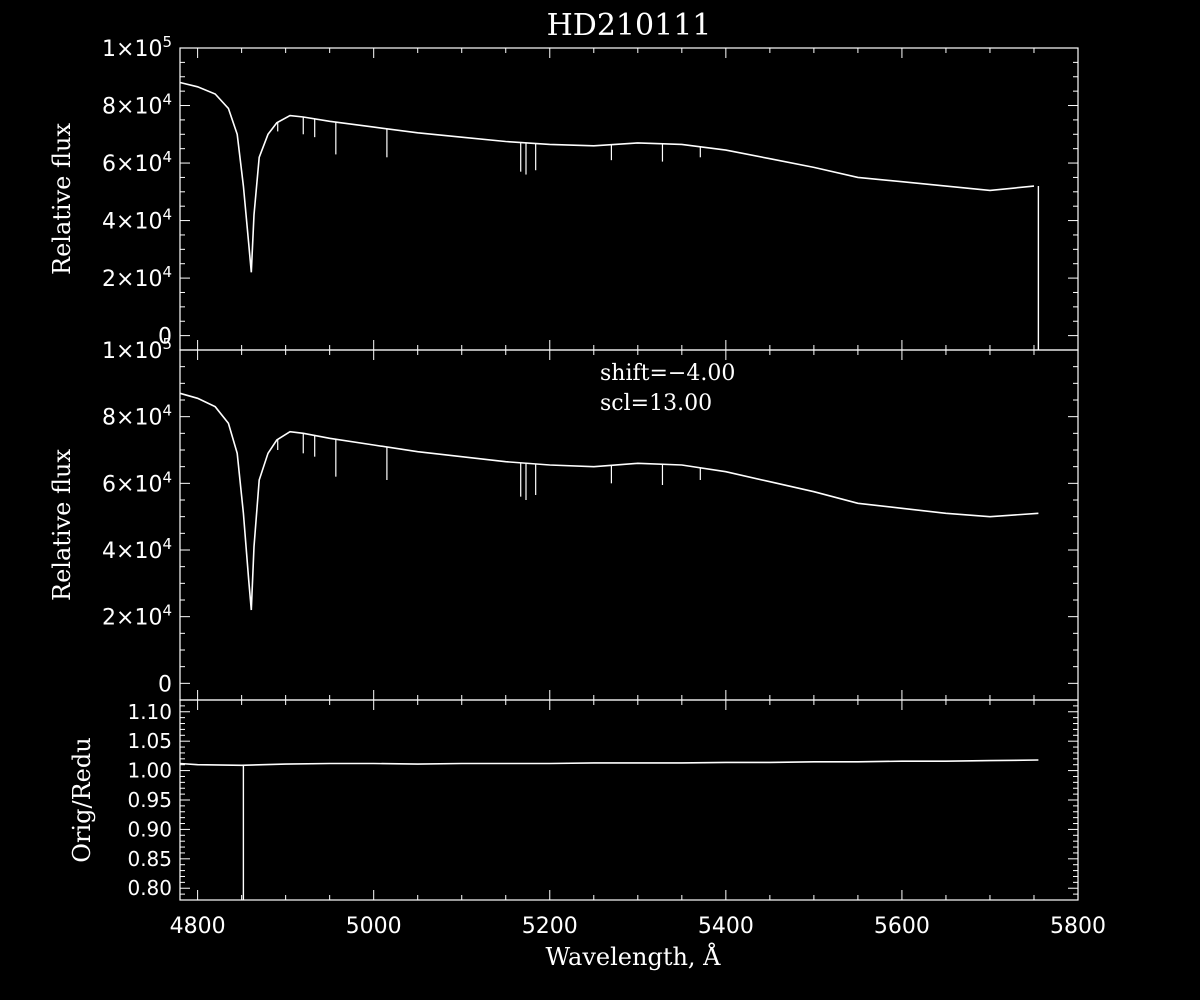 The height and width of the screenshot is (1000, 1200). What do you see at coordinates (137, 616) in the screenshot?
I see `middle-y-tick-label: 2×10⁴` at bounding box center [137, 616].